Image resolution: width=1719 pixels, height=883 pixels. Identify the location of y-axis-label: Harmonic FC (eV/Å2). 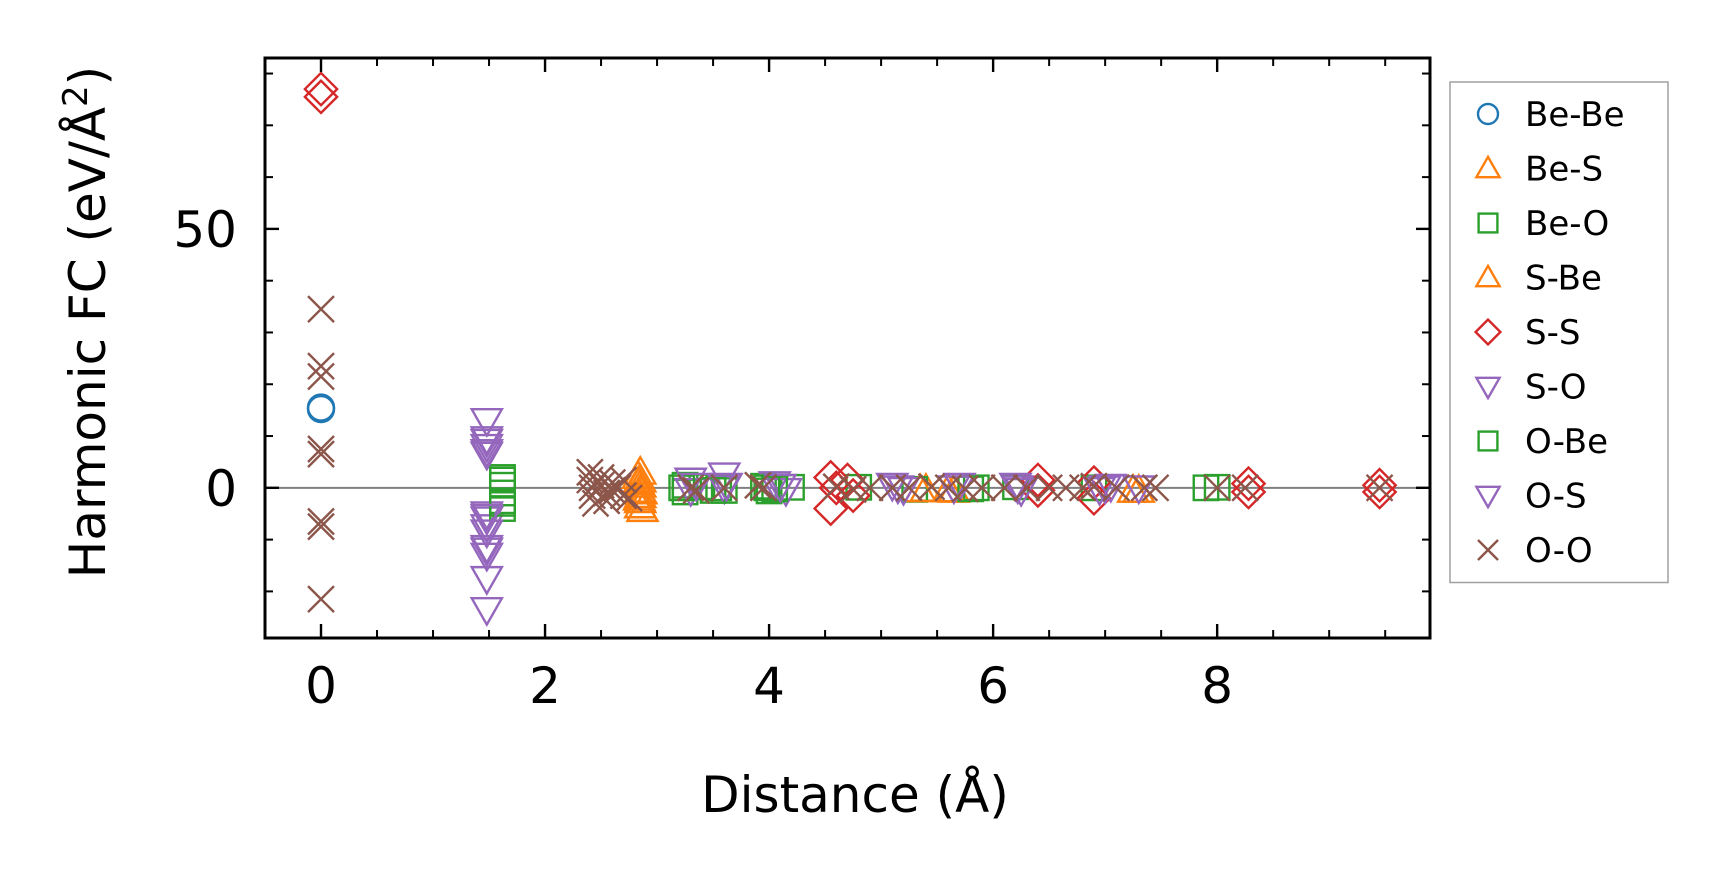
(86, 322).